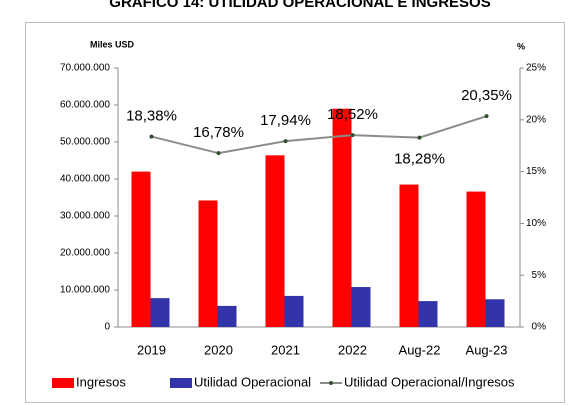 The image size is (576, 405). Describe the element at coordinates (85, 216) in the screenshot. I see `y-tick-label: 30.000.000` at that location.